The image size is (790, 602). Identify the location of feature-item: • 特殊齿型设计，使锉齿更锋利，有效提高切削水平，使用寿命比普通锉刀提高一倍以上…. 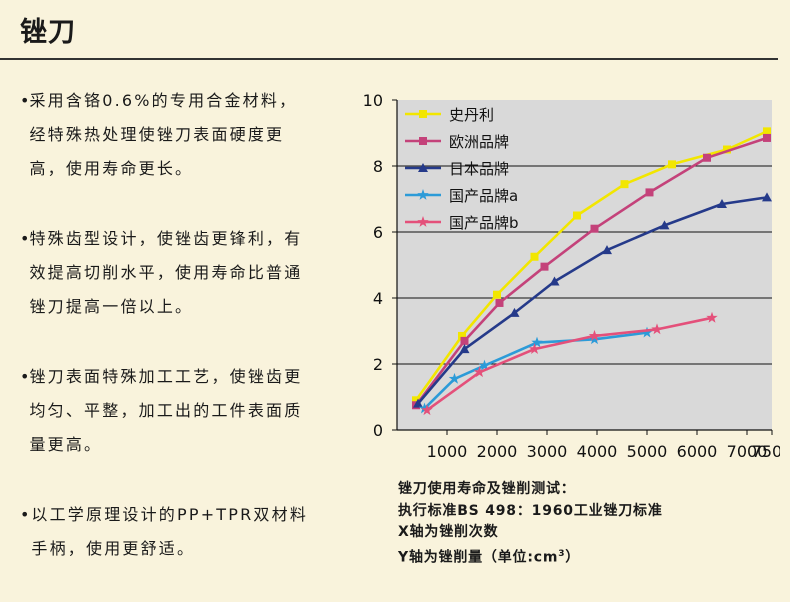
(165, 273).